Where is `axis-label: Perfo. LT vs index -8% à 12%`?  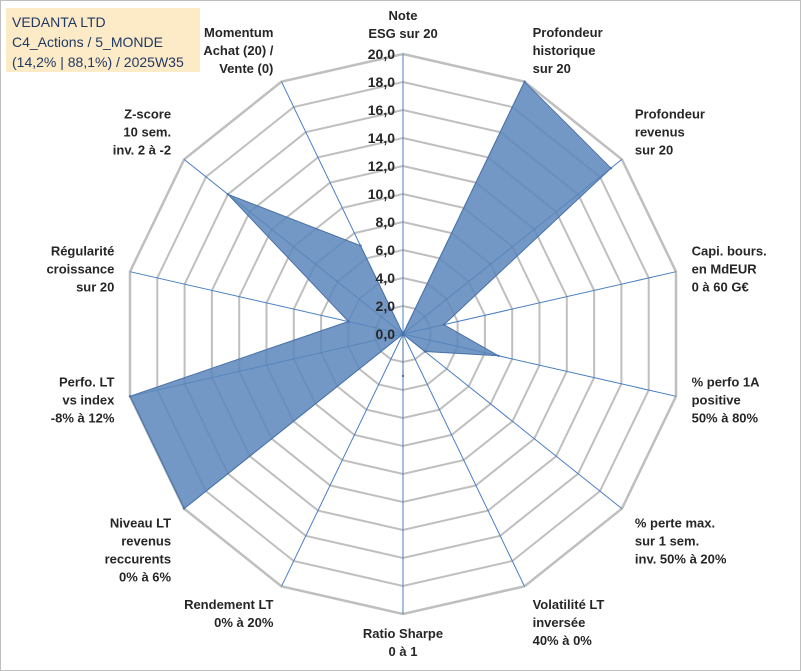
axis-label: Perfo. LT vs index -8% à 12% is located at coordinates (83, 399).